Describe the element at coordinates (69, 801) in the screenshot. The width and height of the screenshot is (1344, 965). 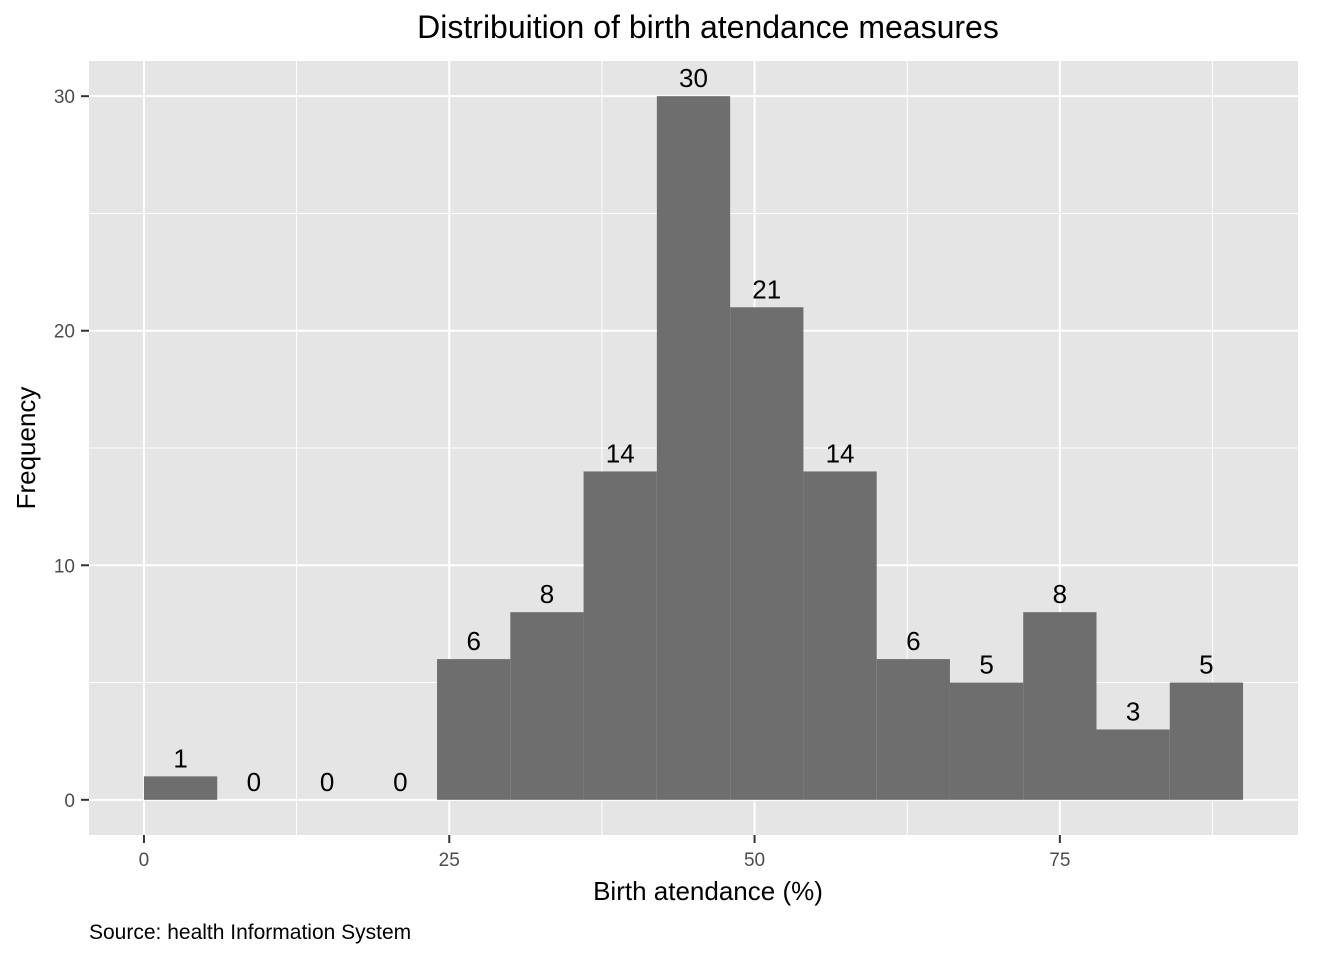
I see `y-tick-label: 0` at that location.